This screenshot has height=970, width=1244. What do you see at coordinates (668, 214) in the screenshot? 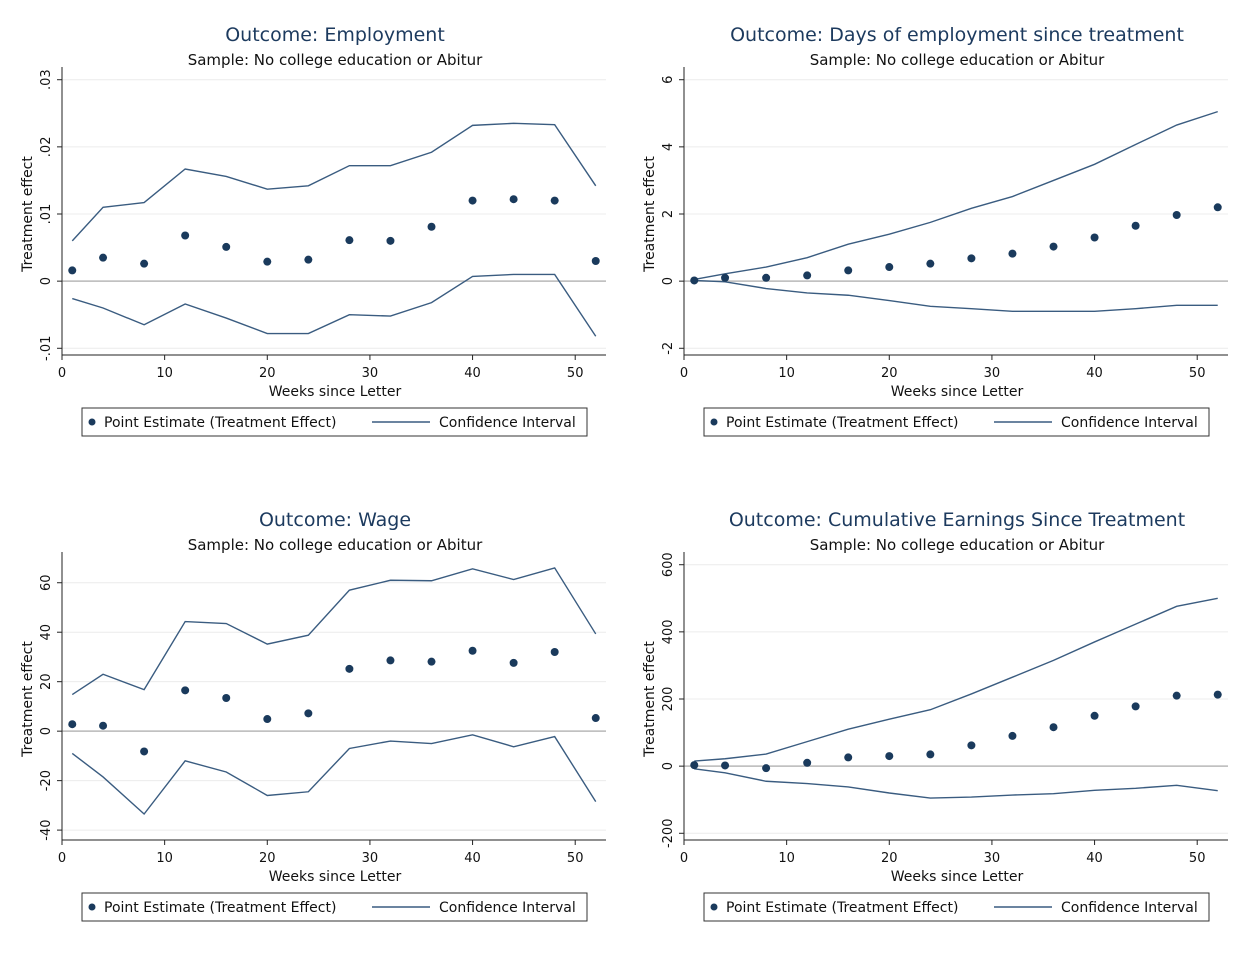
I see `y-tick-label: 2` at bounding box center [668, 214].